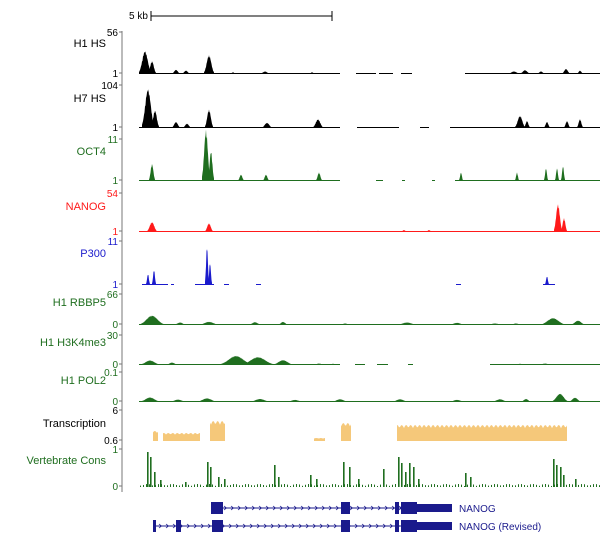 This screenshot has height=547, width=600. Describe the element at coordinates (113, 194) in the screenshot. I see `track-max-value: 54` at that location.